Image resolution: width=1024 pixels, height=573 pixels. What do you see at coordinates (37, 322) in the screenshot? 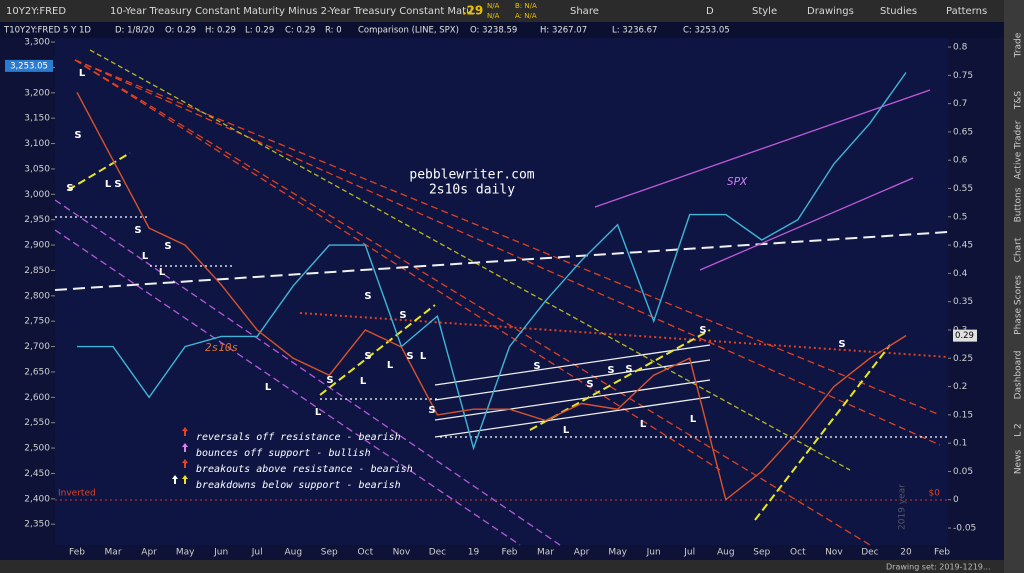
I see `y-tick-label: 2,750` at bounding box center [37, 322].